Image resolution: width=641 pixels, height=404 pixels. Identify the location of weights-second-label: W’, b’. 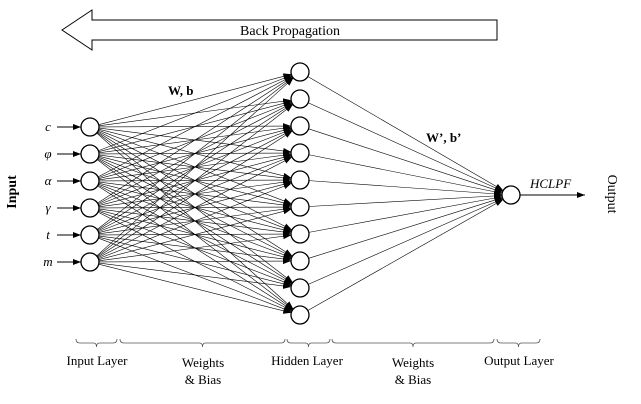
(443, 137).